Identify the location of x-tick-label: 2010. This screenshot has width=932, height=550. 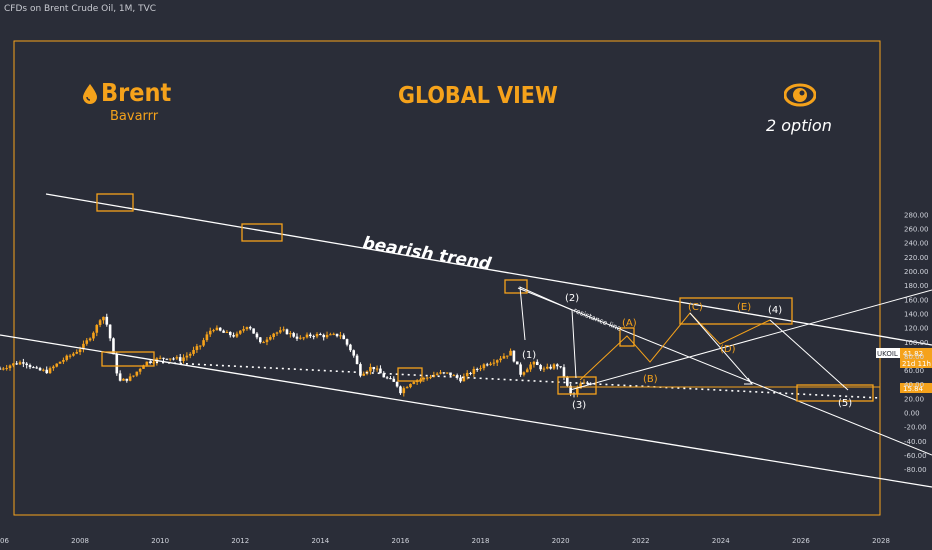
(160, 541).